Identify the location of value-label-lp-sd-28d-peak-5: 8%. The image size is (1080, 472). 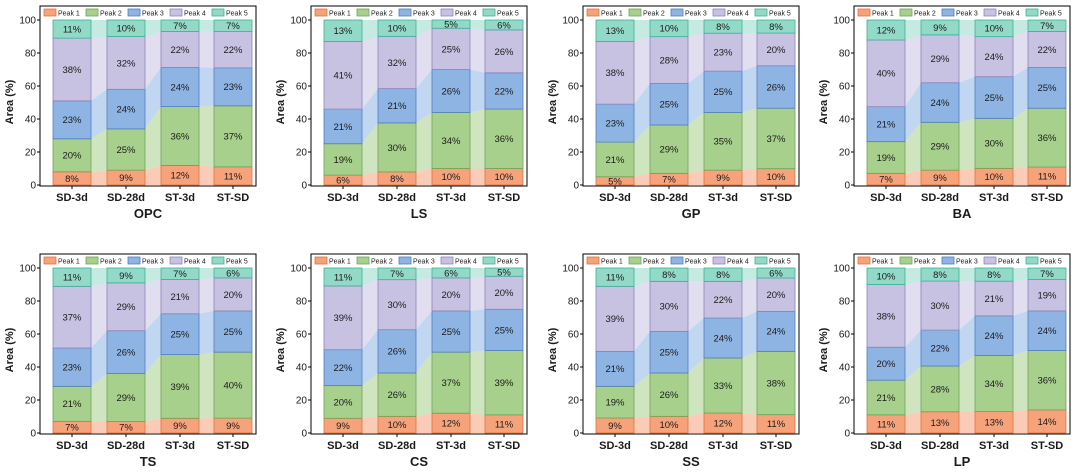
(940, 275).